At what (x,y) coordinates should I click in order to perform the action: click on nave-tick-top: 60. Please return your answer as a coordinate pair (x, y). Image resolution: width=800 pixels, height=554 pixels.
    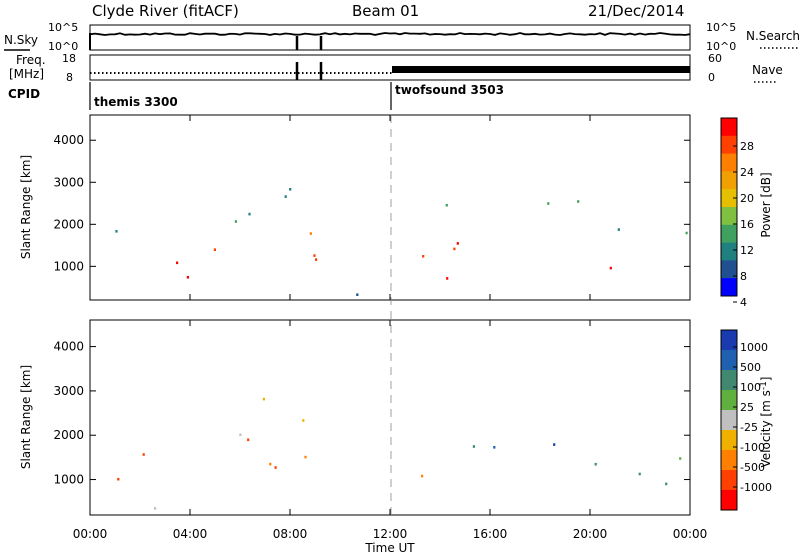
    Looking at the image, I should click on (715, 58).